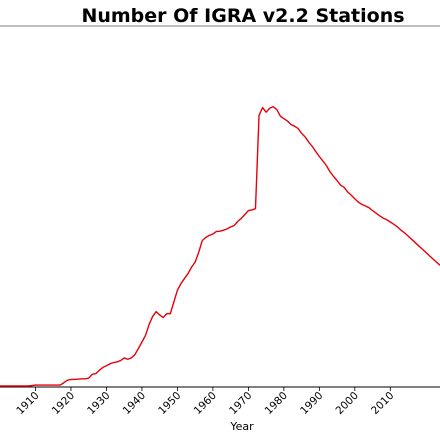 Image resolution: width=440 pixels, height=440 pixels. I want to click on x-tick-label-1960: 1960, so click(205, 403).